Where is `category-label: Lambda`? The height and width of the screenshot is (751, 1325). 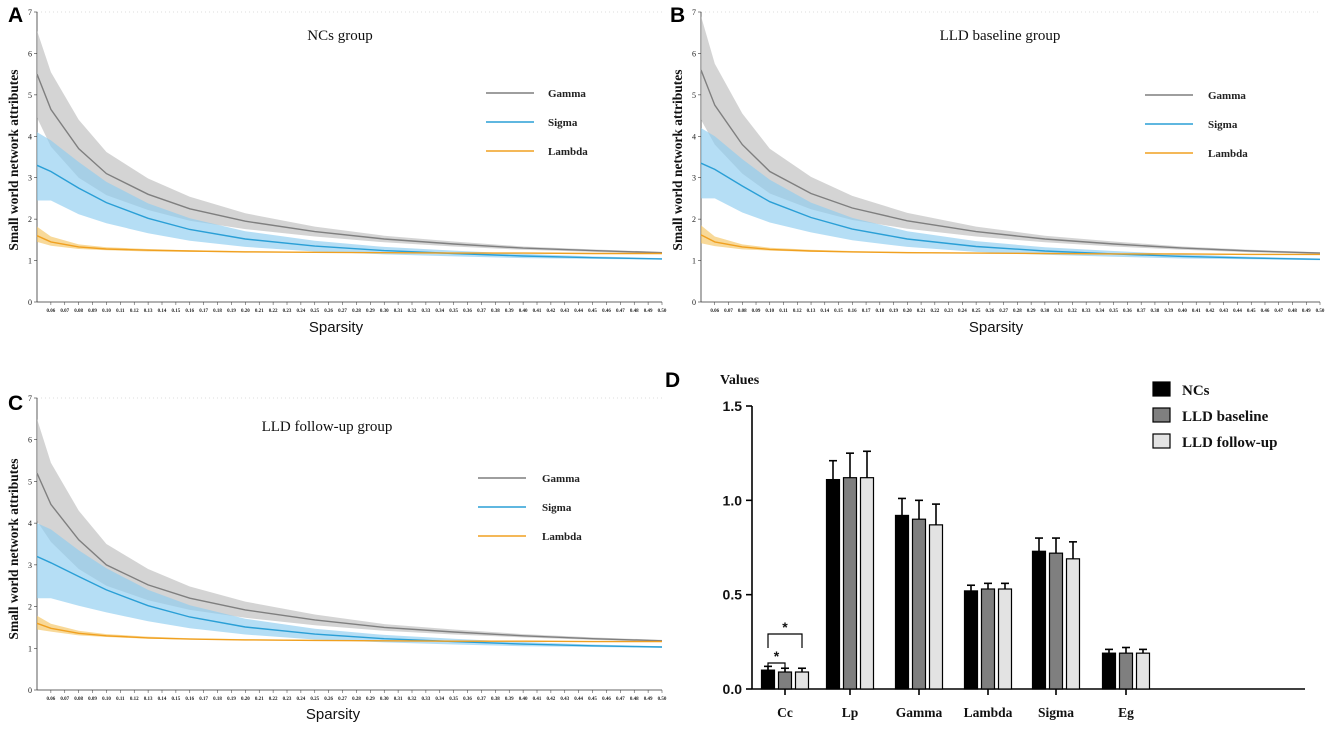 category-label: Lambda is located at coordinates (988, 712).